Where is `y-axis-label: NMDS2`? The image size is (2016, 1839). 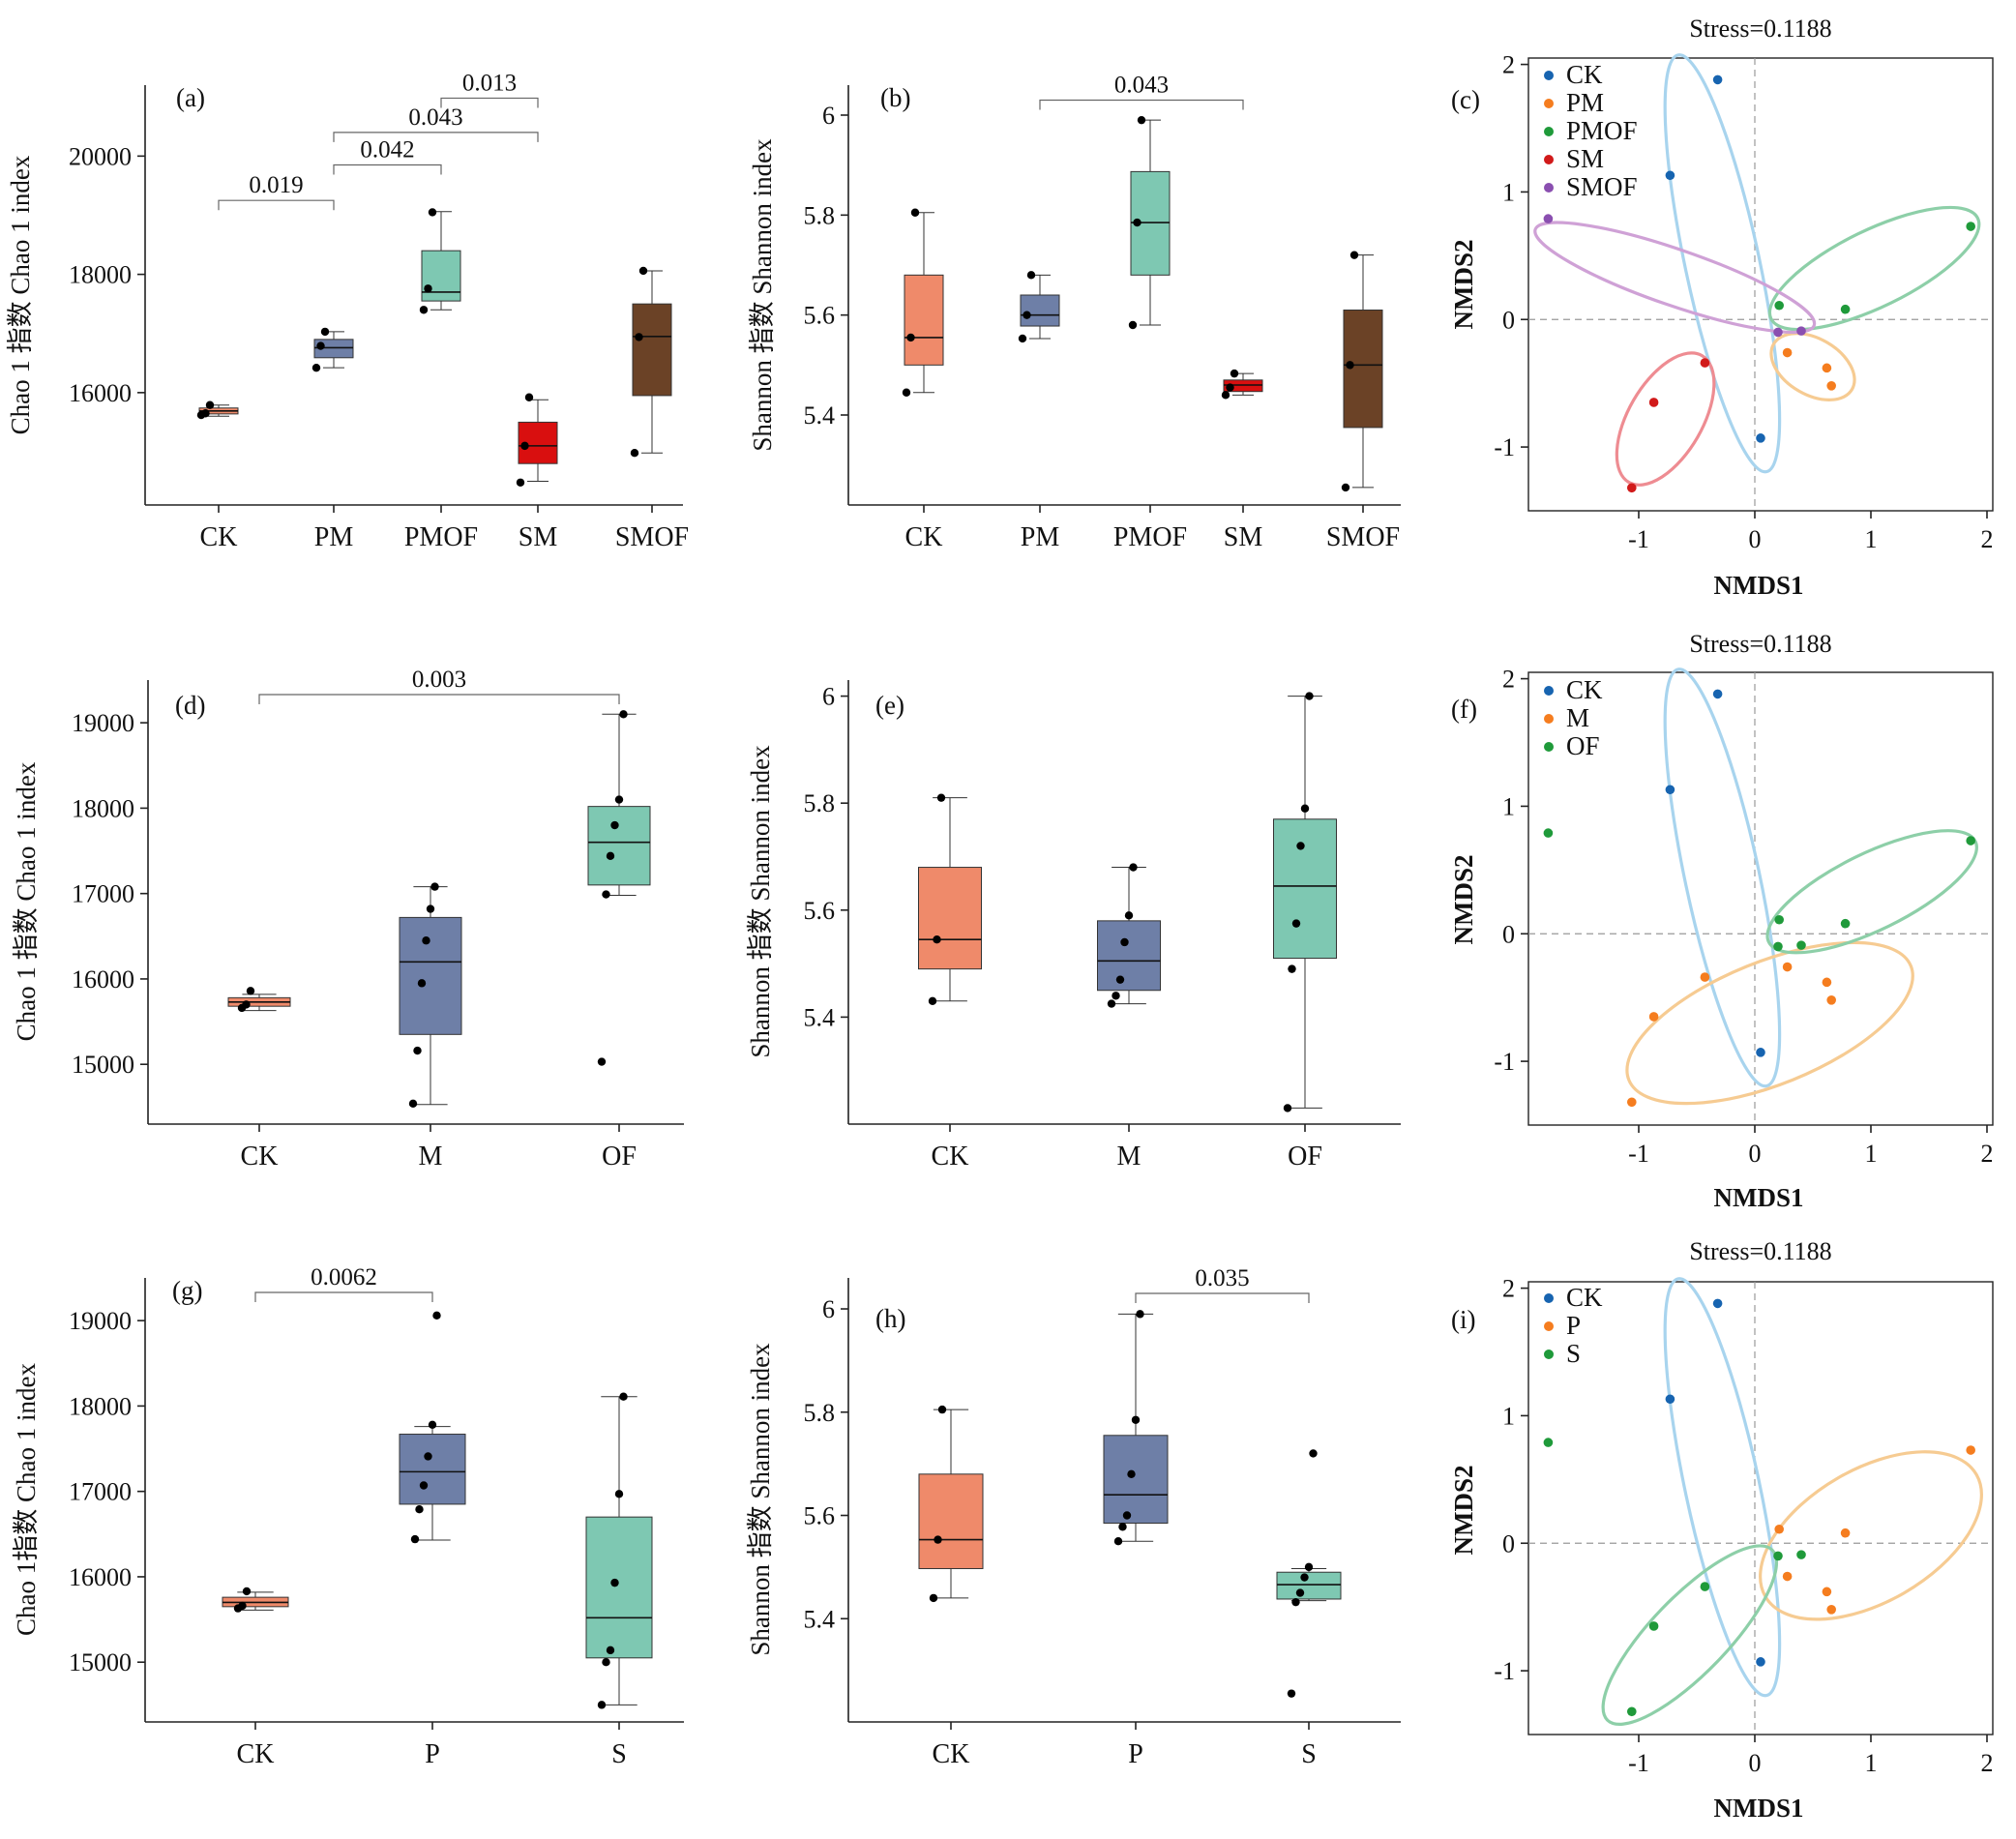 y-axis-label: NMDS2 is located at coordinates (1464, 900).